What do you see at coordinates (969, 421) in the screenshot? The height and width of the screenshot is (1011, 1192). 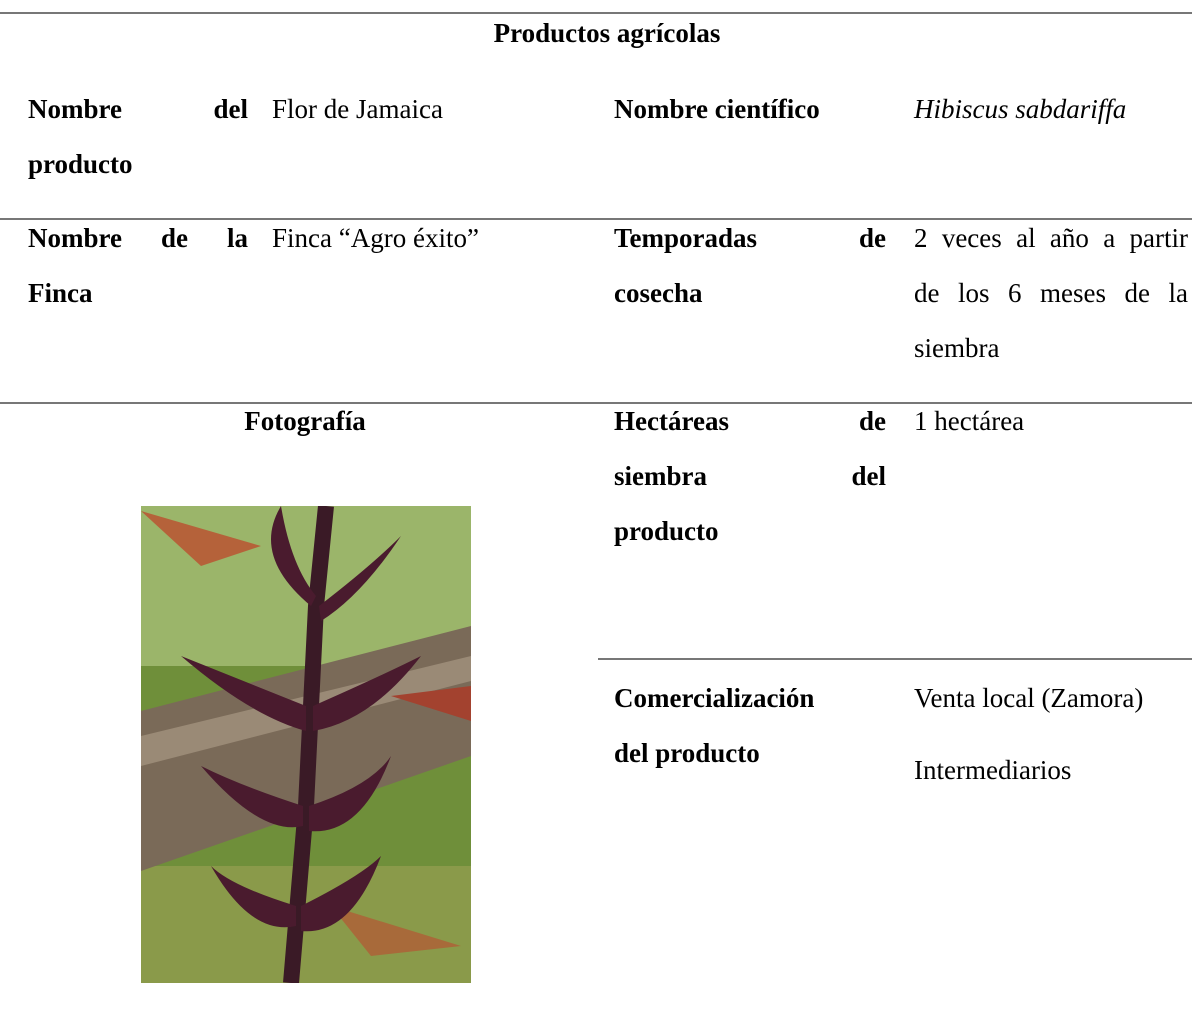 I see `cell-line: 1 hectárea` at bounding box center [969, 421].